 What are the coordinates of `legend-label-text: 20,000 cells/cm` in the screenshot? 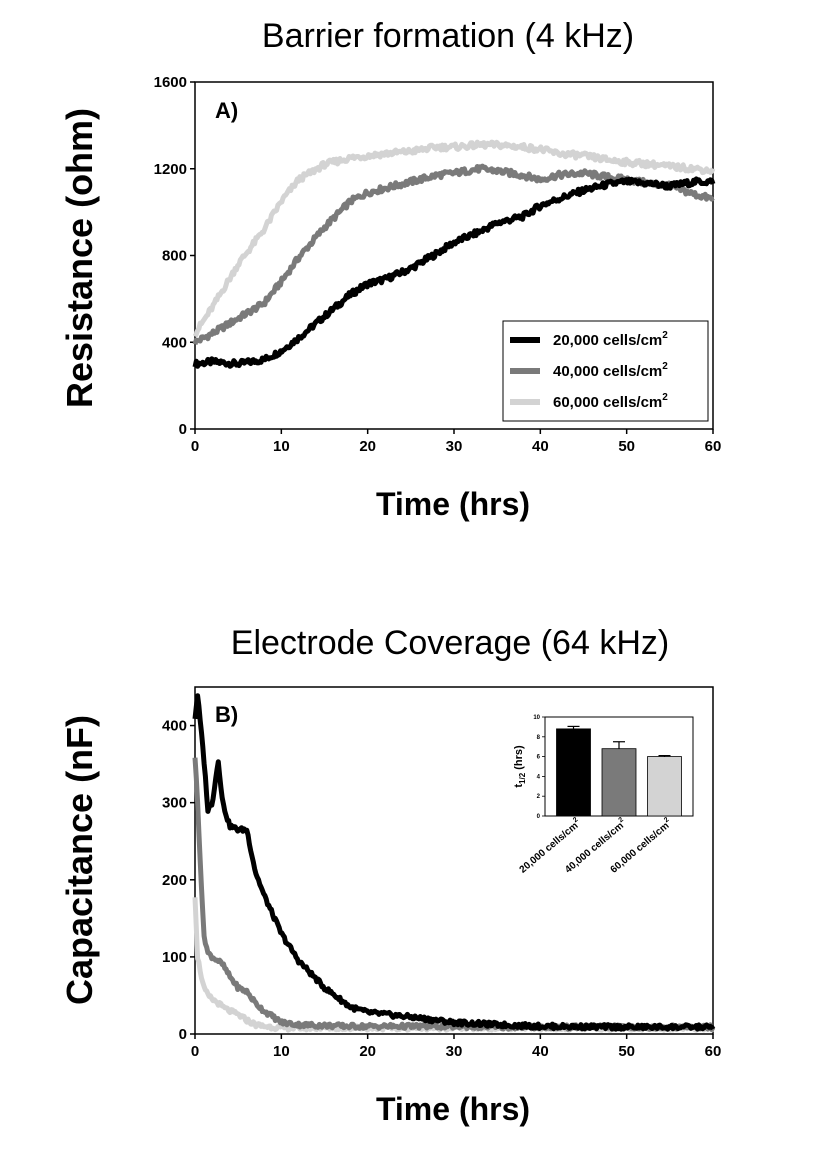 It's located at (607, 340).